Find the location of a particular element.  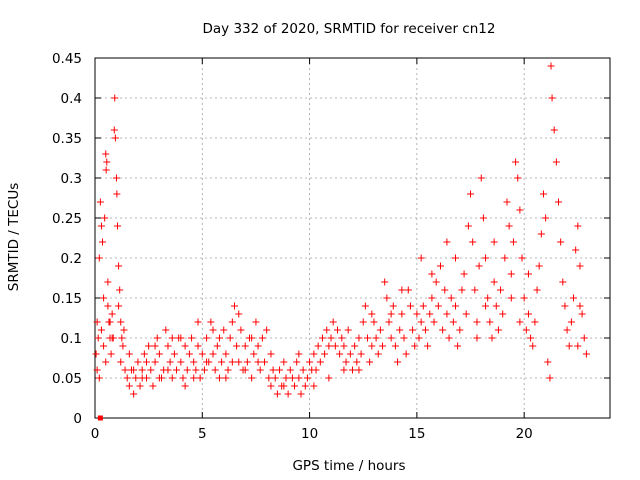

y-tick-label: 0.35 is located at coordinates (67, 139).